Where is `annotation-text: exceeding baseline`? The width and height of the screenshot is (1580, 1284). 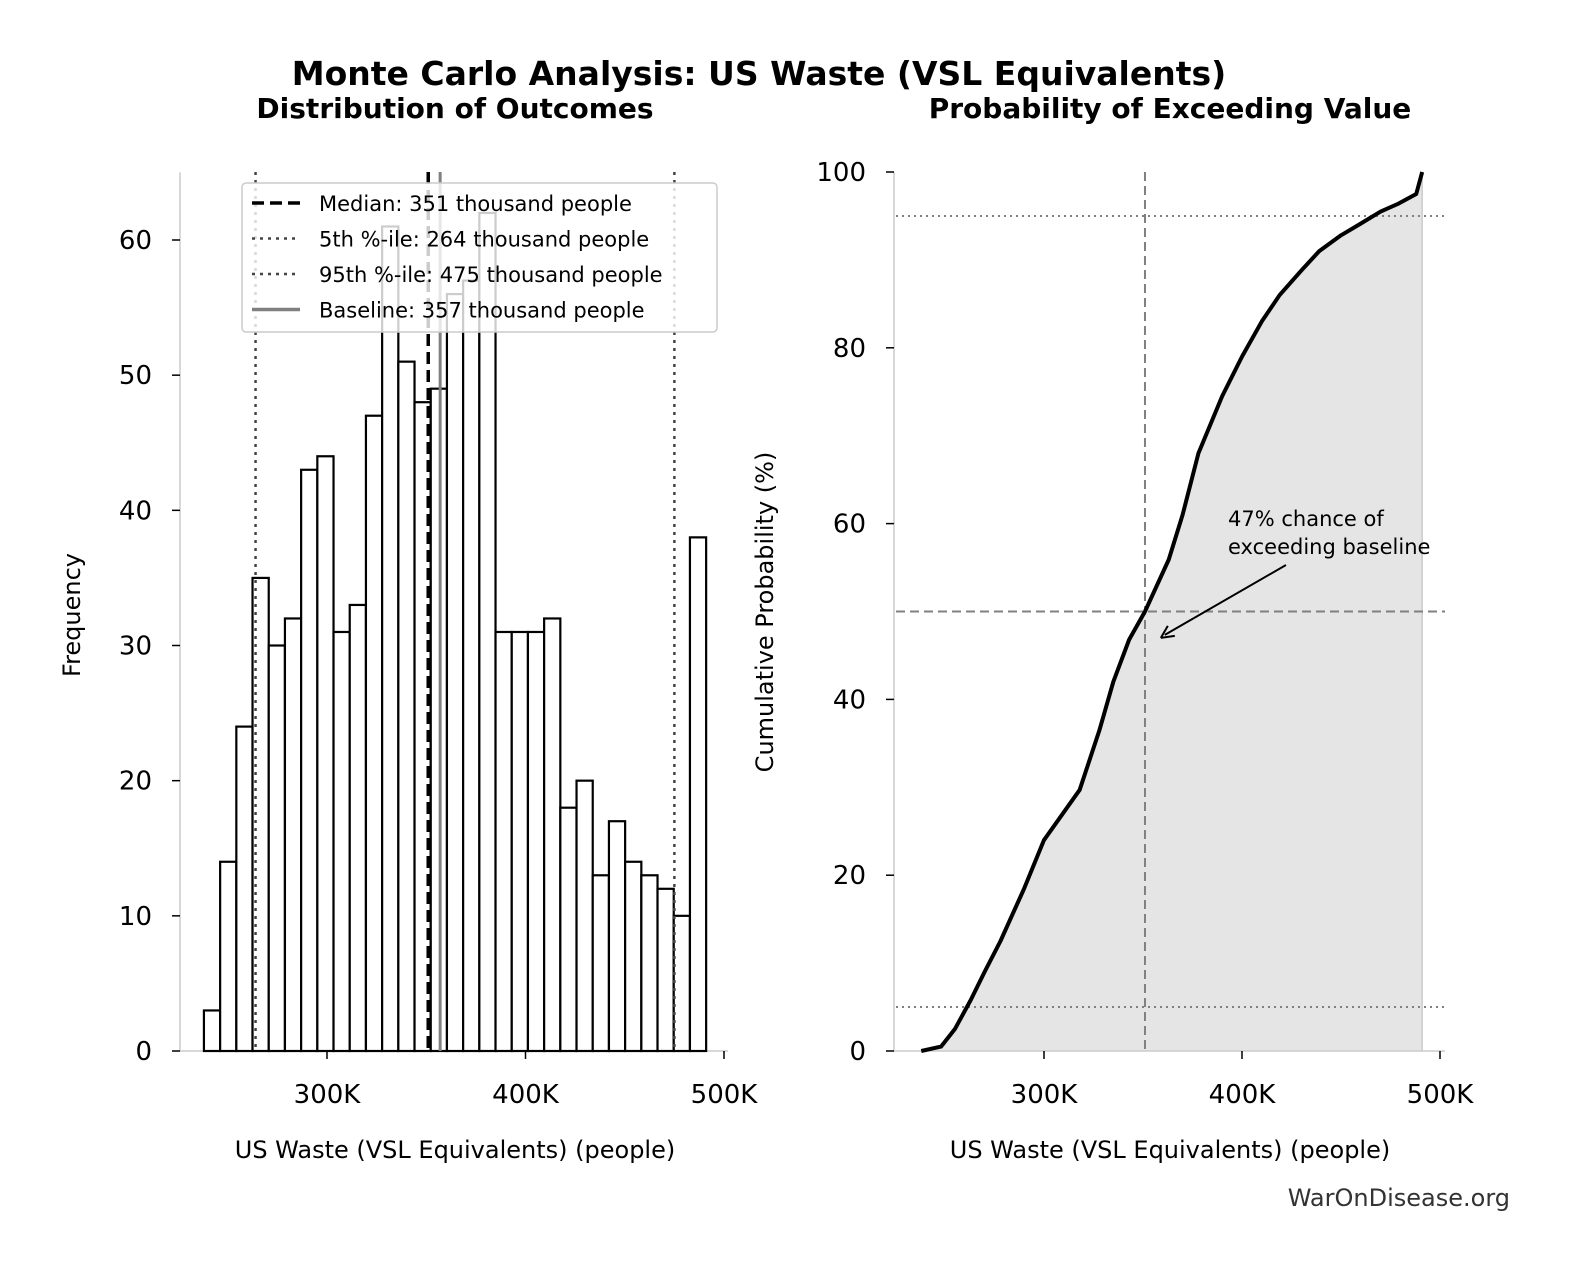 annotation-text: exceeding baseline is located at coordinates (1329, 547).